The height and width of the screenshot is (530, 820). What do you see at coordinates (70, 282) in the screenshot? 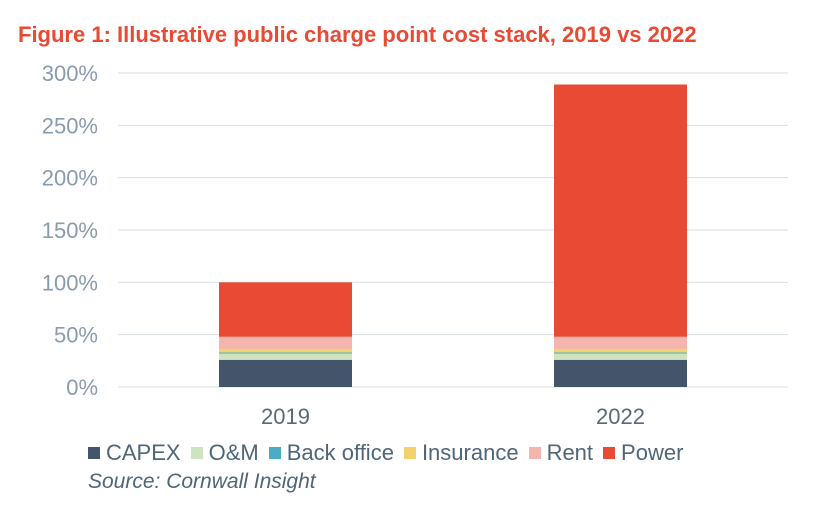
I see `y-tick-label: 100%` at bounding box center [70, 282].